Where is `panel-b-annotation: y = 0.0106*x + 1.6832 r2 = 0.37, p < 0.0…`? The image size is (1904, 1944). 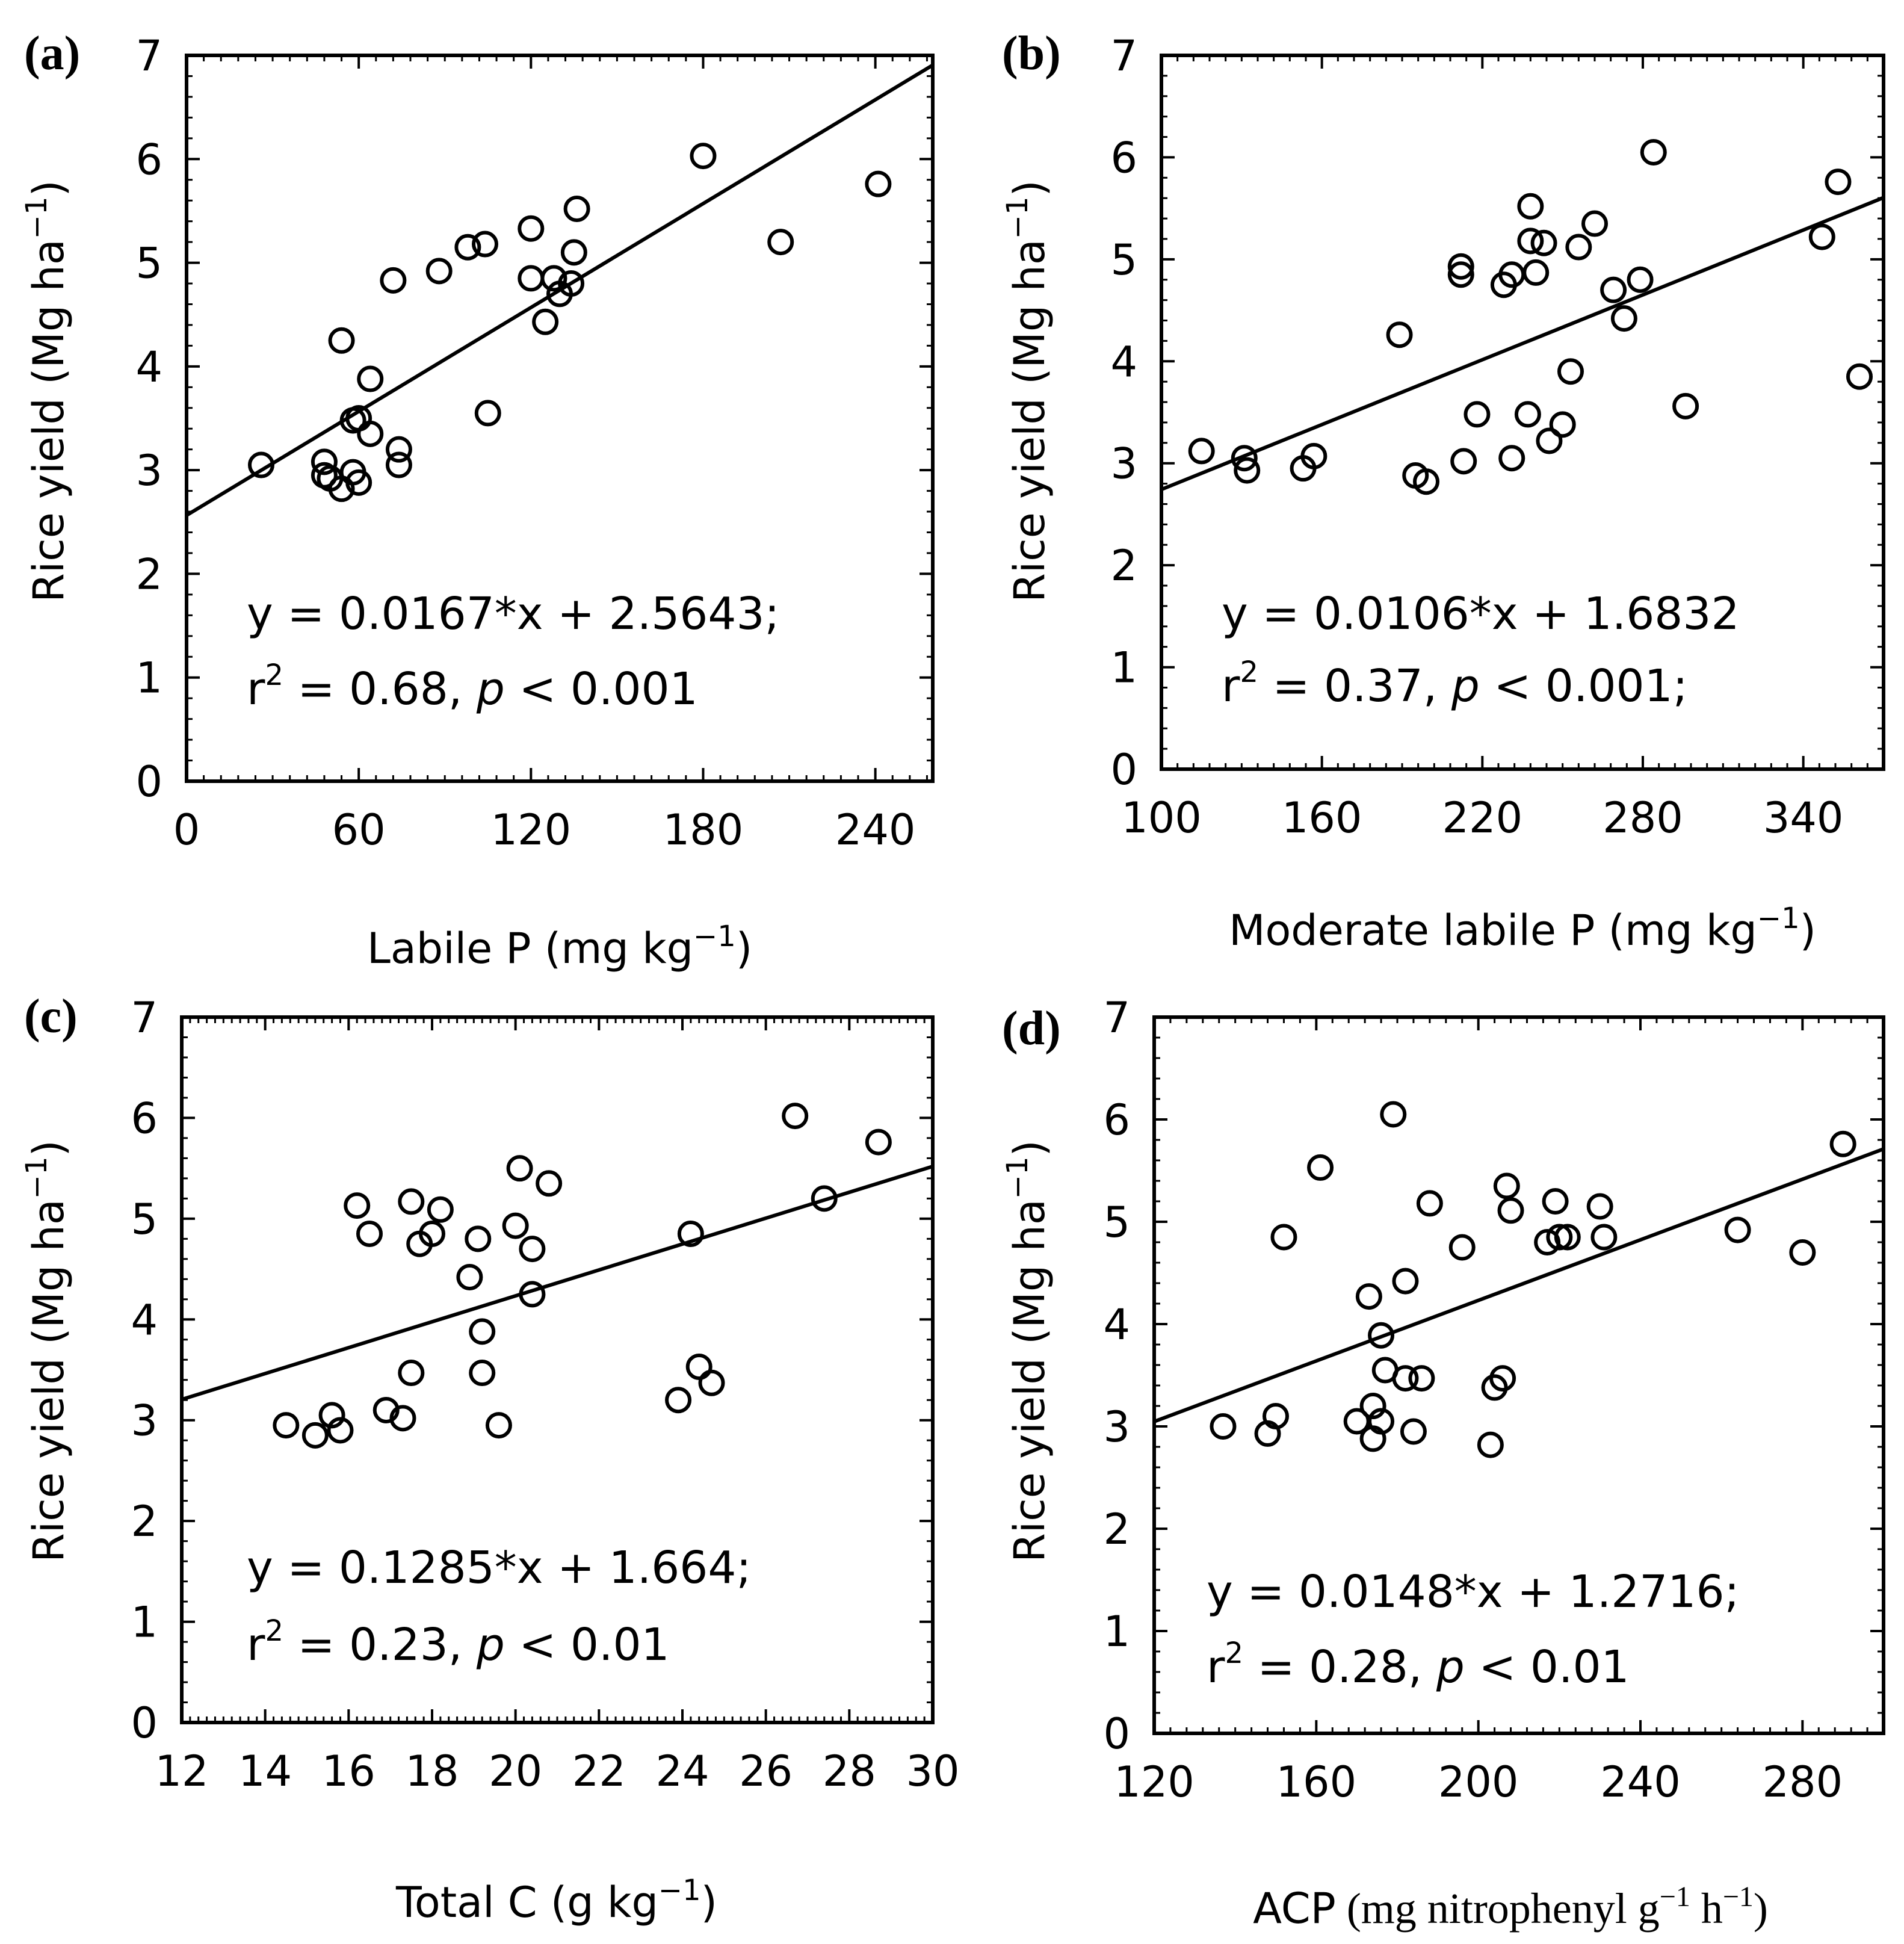
panel-b-annotation: y = 0.0106*x + 1.6832 r2 = 0.37, p < 0.0… is located at coordinates (1481, 650).